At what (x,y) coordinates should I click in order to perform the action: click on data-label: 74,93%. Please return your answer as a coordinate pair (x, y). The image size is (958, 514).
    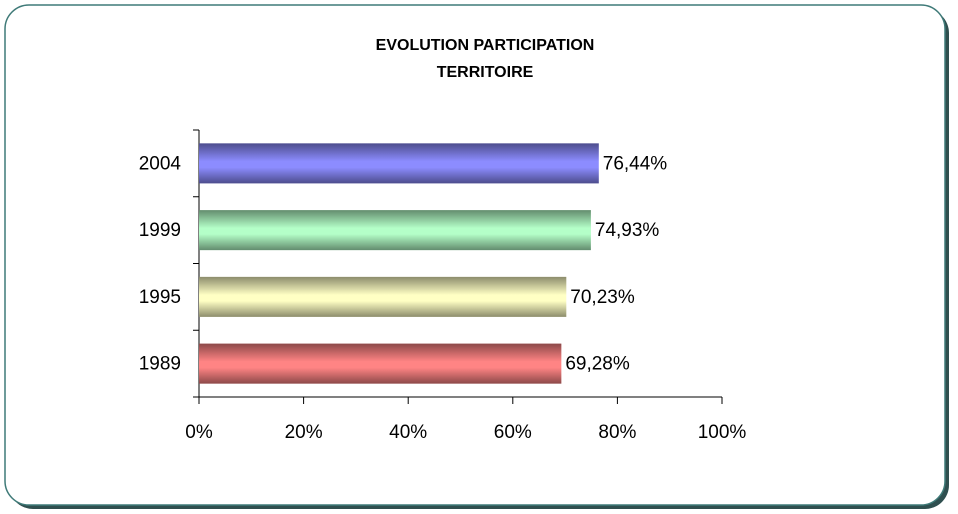
    Looking at the image, I should click on (627, 230).